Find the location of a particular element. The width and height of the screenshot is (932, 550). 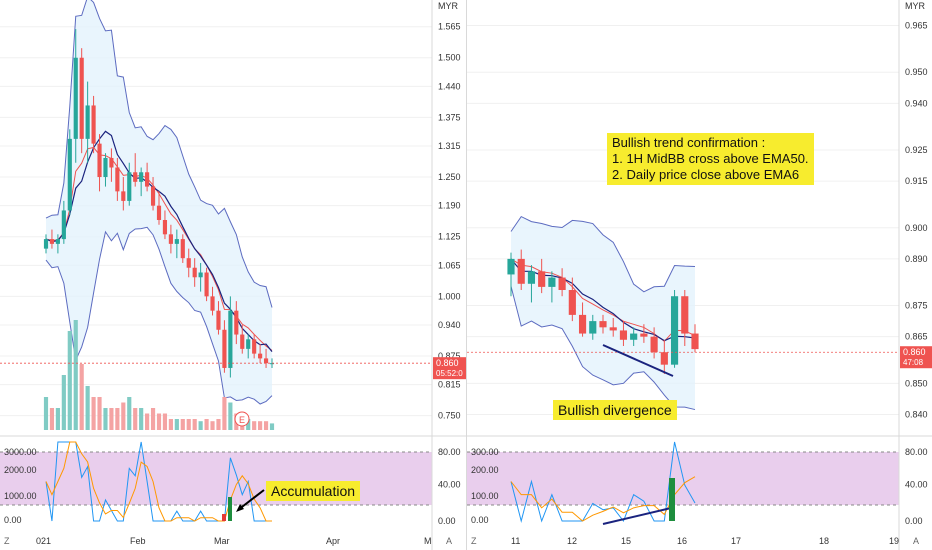

x-tick-label: 021 is located at coordinates (43, 541).